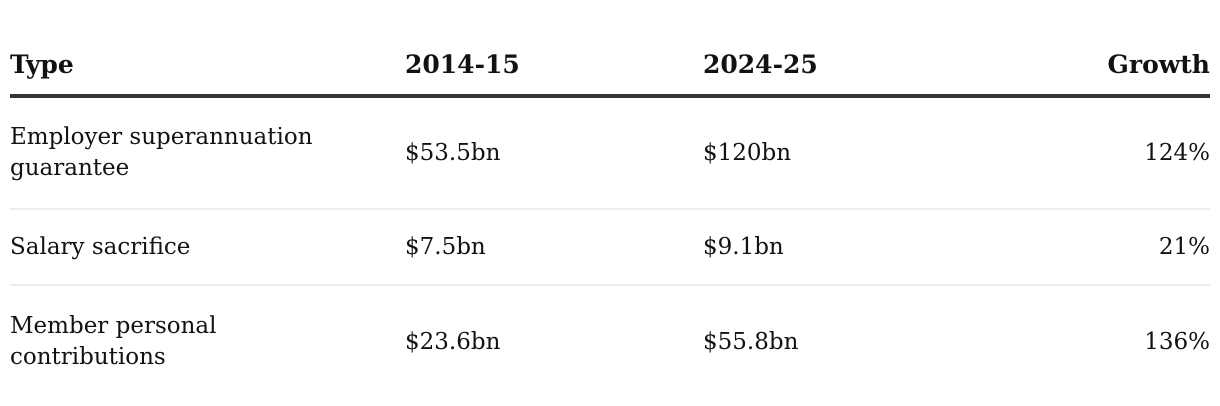  I want to click on row-value-growth: 136%, so click(1177, 341).